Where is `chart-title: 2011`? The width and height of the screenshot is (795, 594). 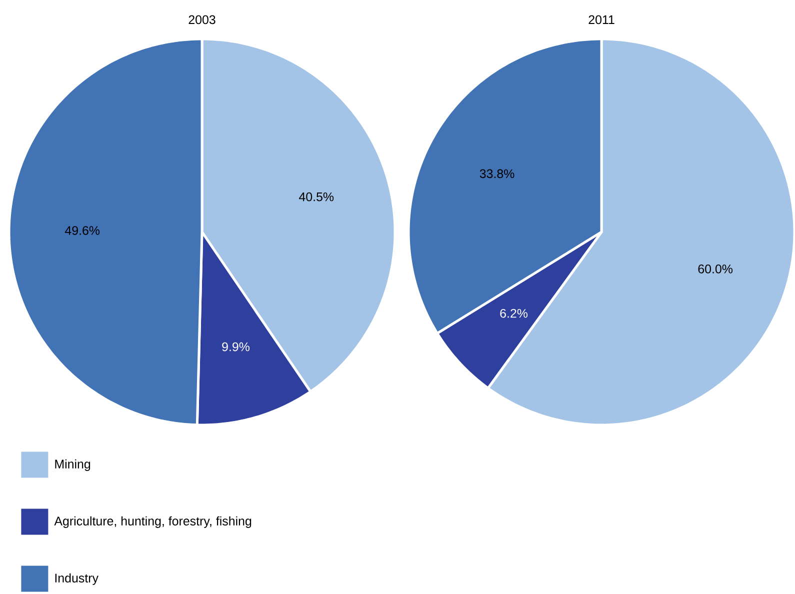 chart-title: 2011 is located at coordinates (601, 19).